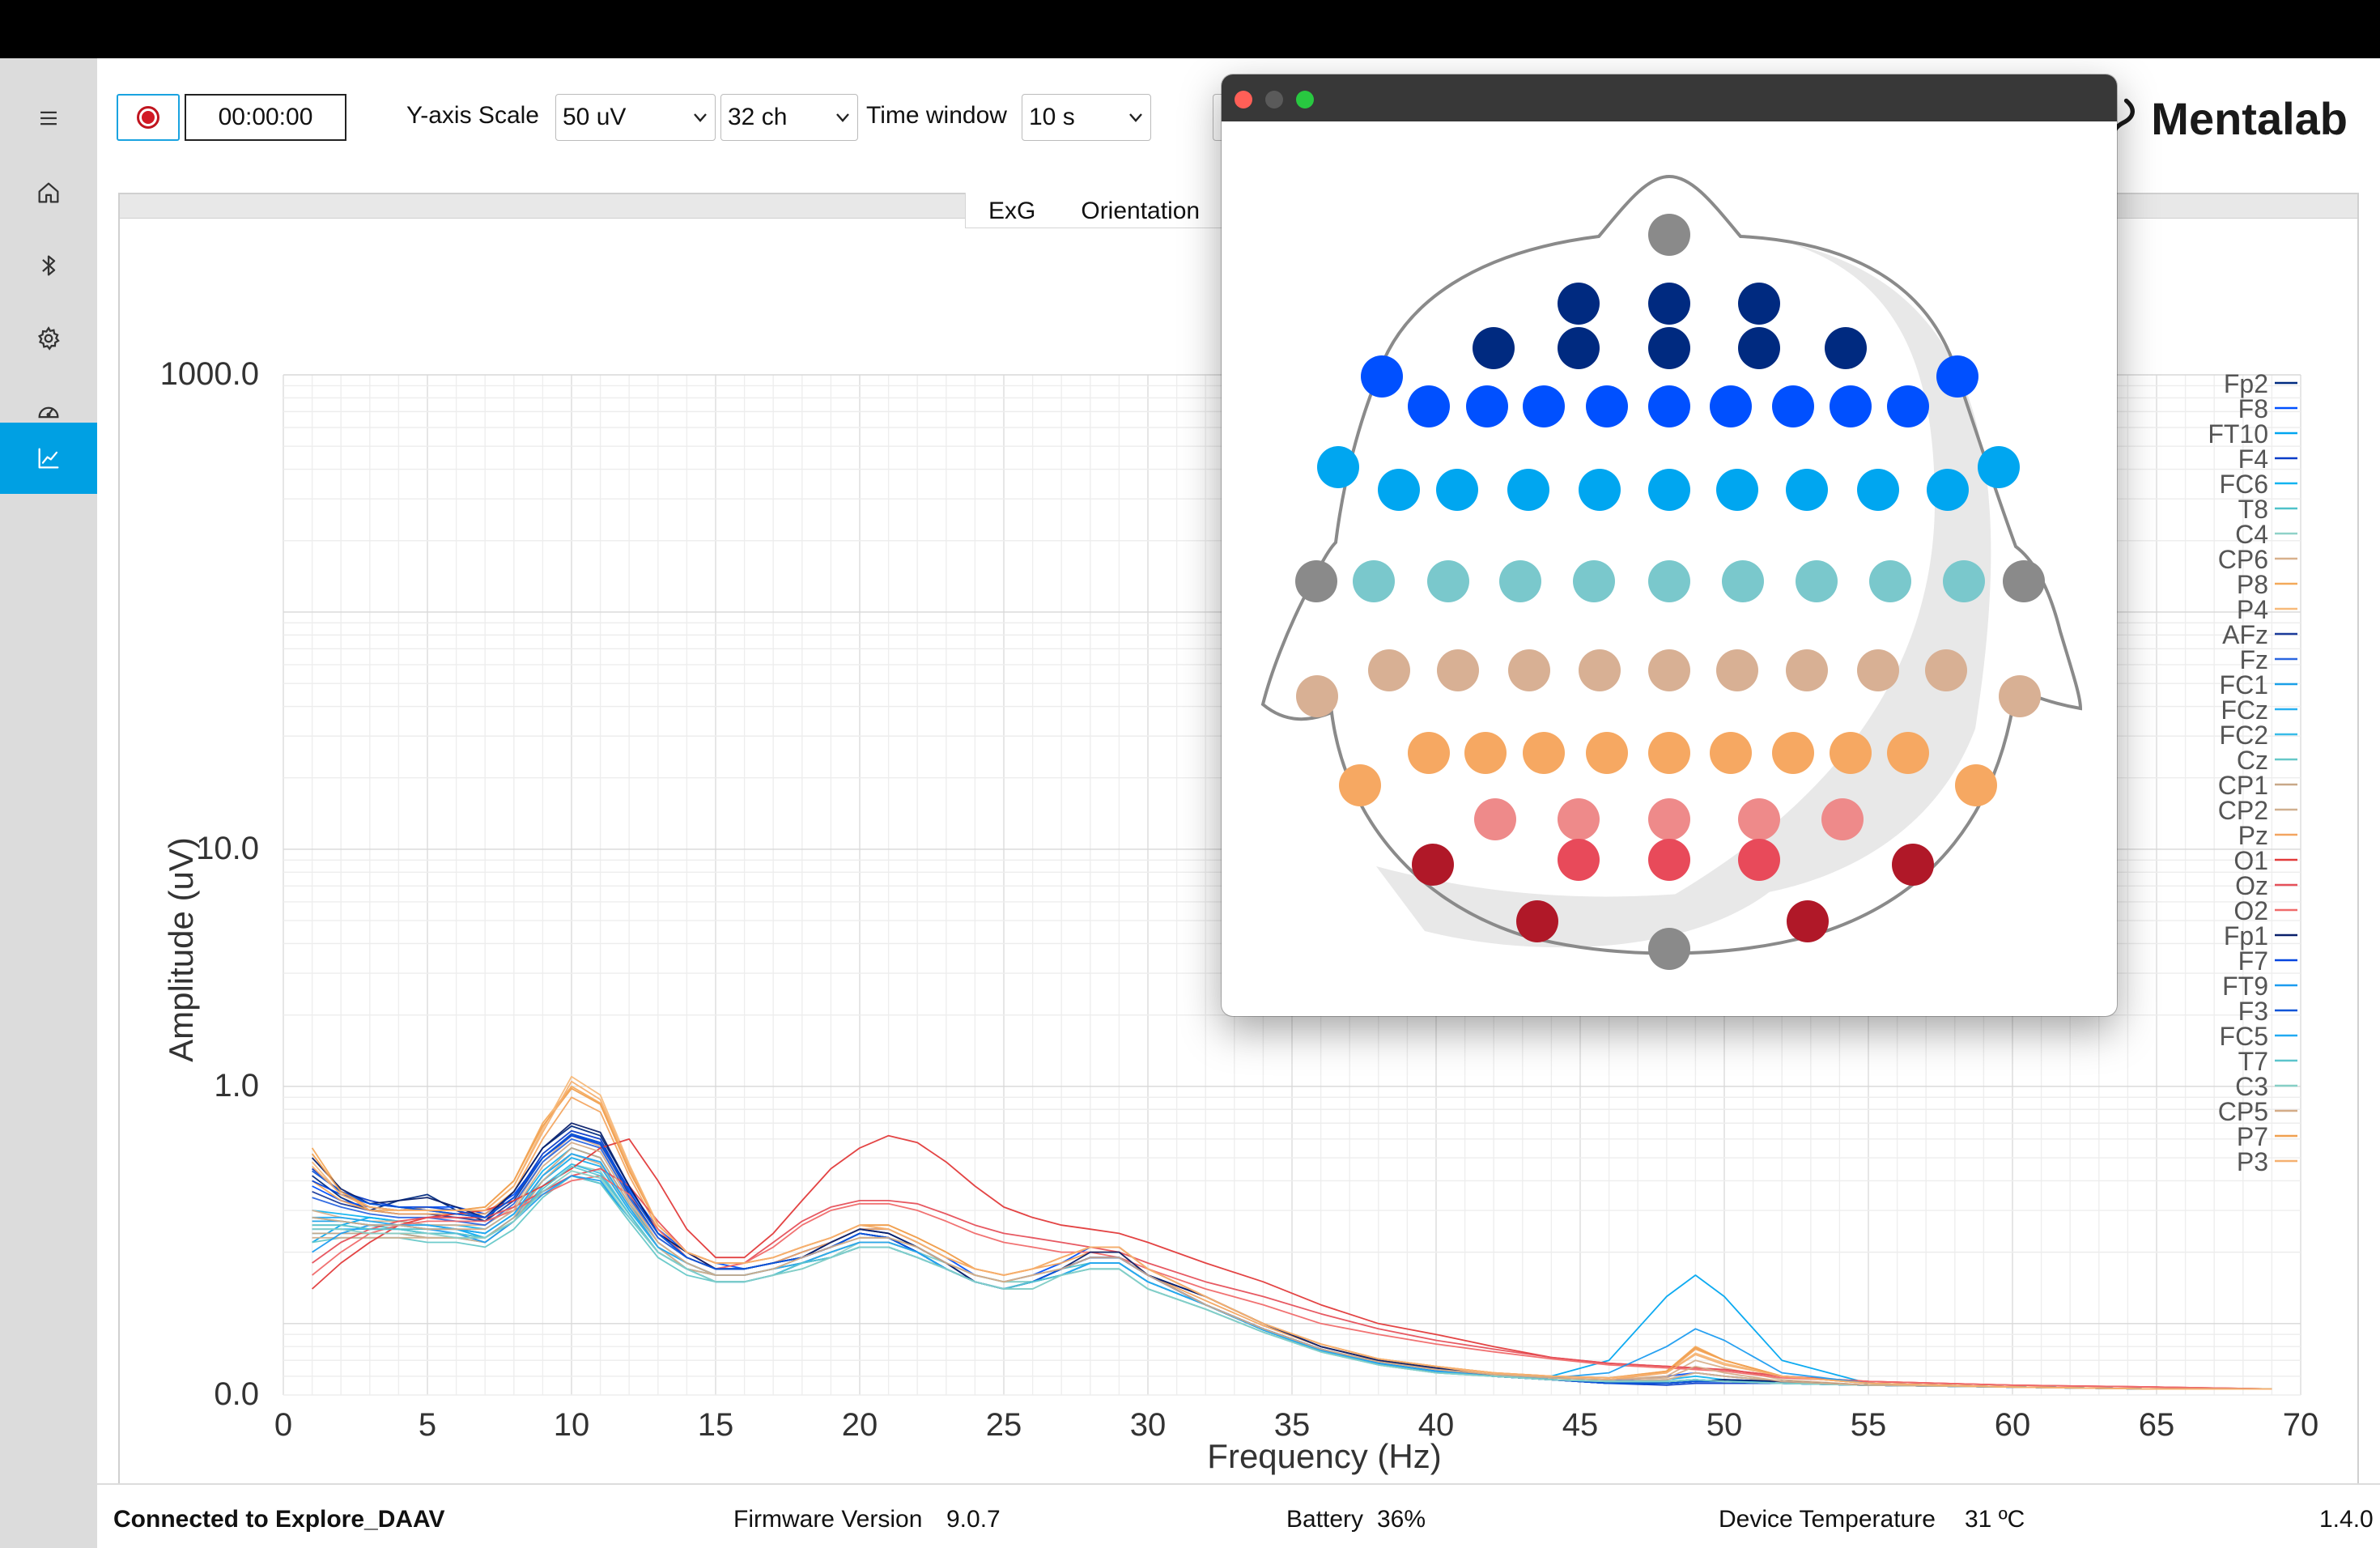 This screenshot has height=1548, width=2380. I want to click on yscale-label: Y-axis Scale, so click(473, 115).